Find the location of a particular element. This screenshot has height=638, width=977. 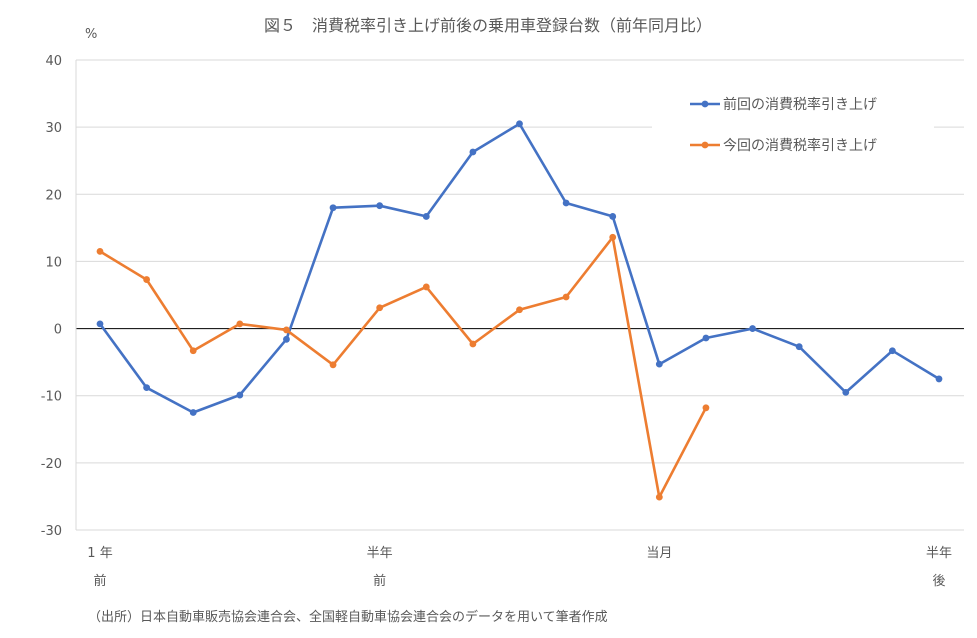

y-tick-label: 40 is located at coordinates (53, 61).